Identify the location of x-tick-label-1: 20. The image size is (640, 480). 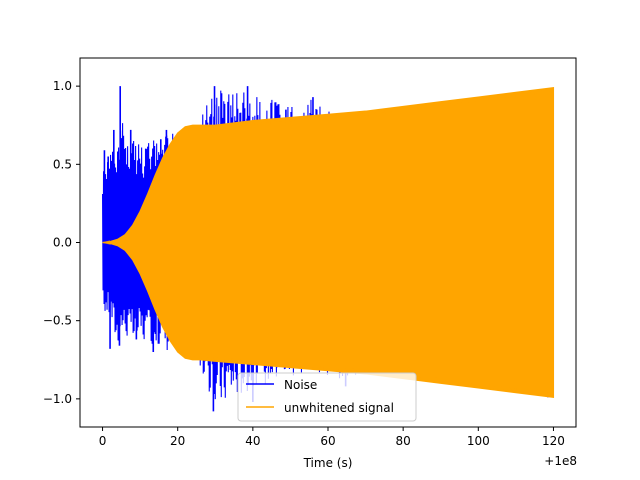
(177, 441).